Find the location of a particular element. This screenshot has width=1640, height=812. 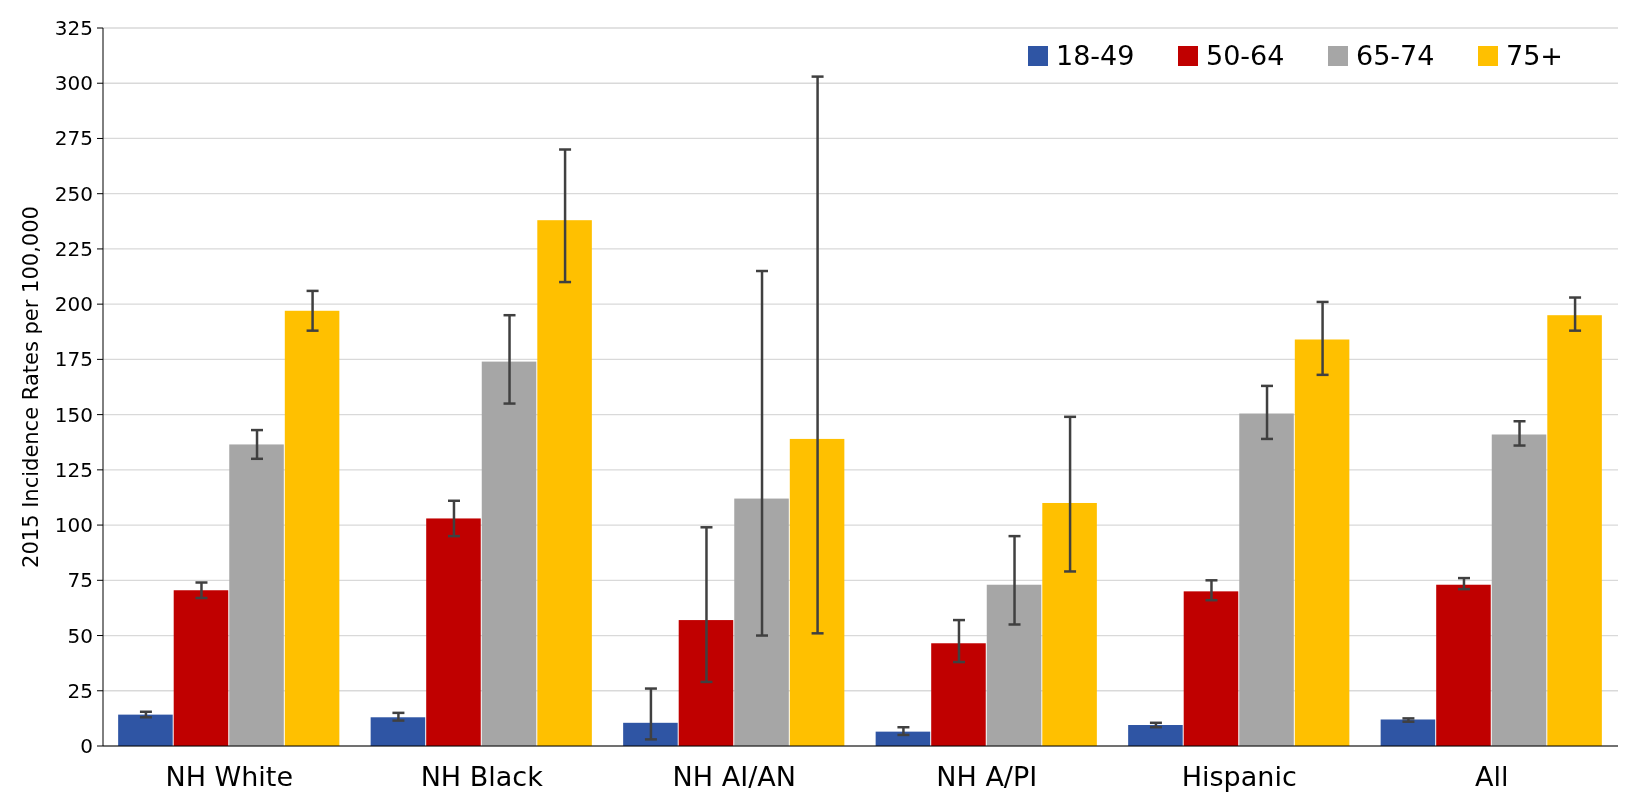

legend-label: 18-49 is located at coordinates (1095, 56).